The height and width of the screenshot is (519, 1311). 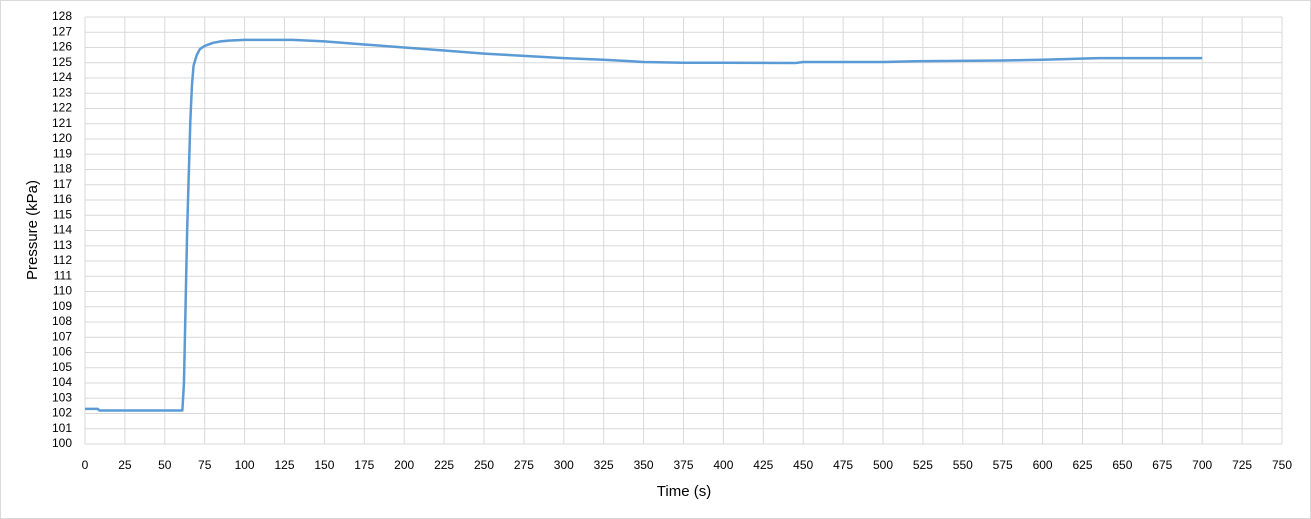 What do you see at coordinates (644, 465) in the screenshot?
I see `x-tick-label: 350` at bounding box center [644, 465].